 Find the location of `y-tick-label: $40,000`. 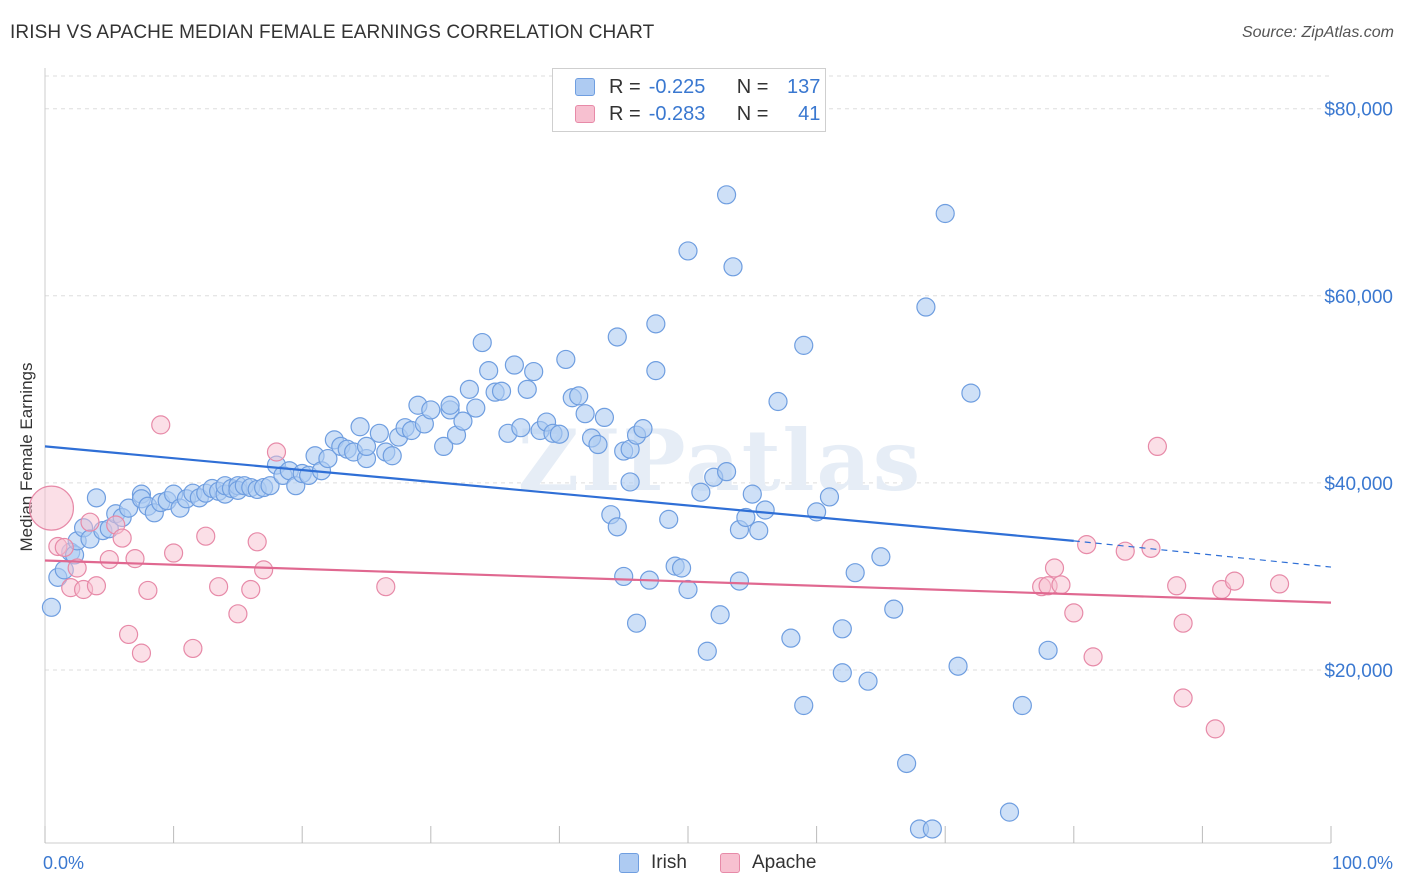

y-tick-label: $40,000 is located at coordinates (1358, 484).